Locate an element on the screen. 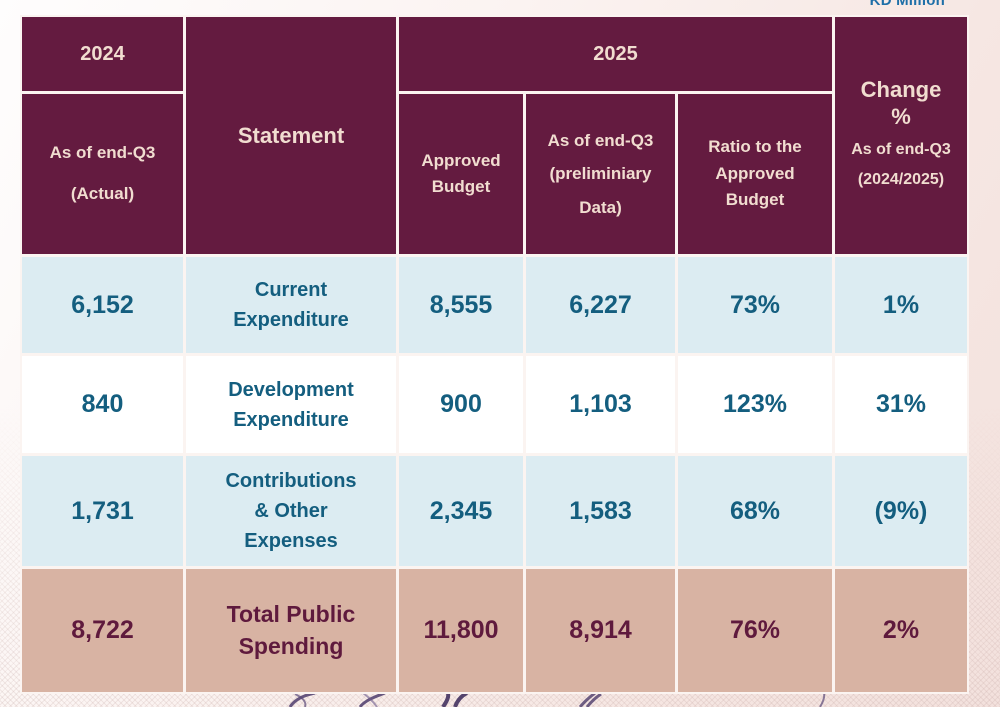 The image size is (1000, 707). cell-total-ratio: 76% is located at coordinates (755, 630).